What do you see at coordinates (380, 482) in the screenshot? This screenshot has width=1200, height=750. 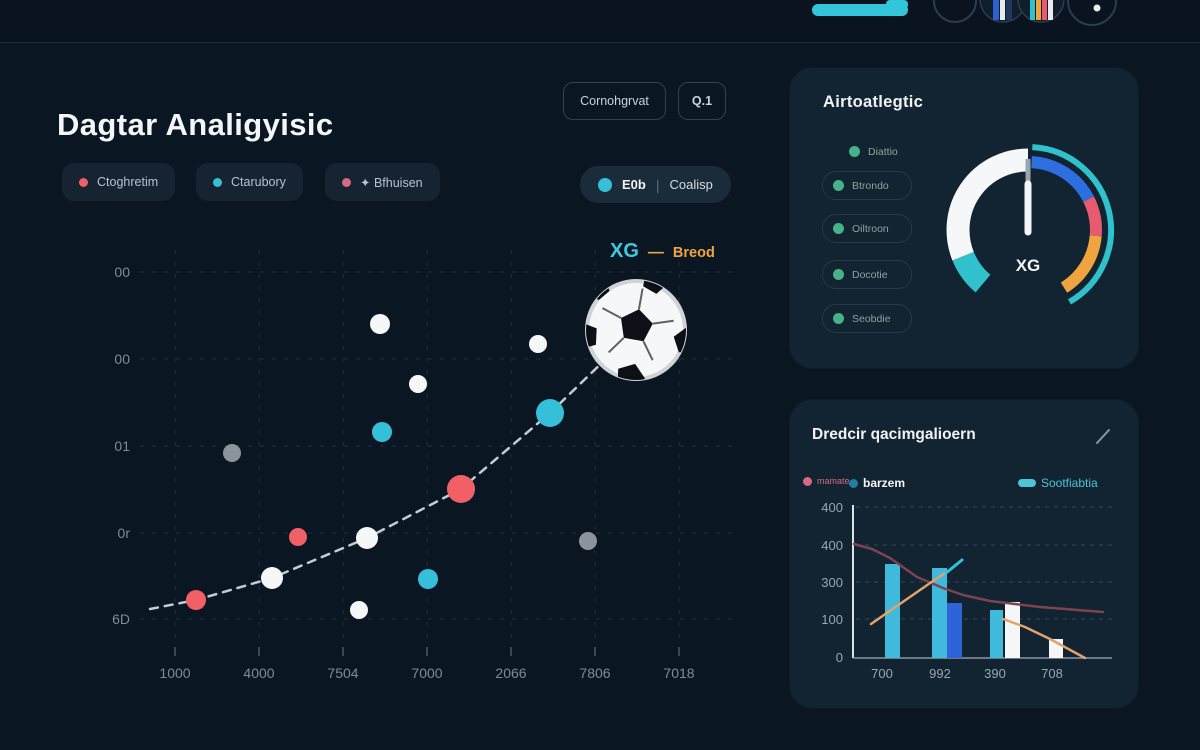 I see `trend-line` at bounding box center [380, 482].